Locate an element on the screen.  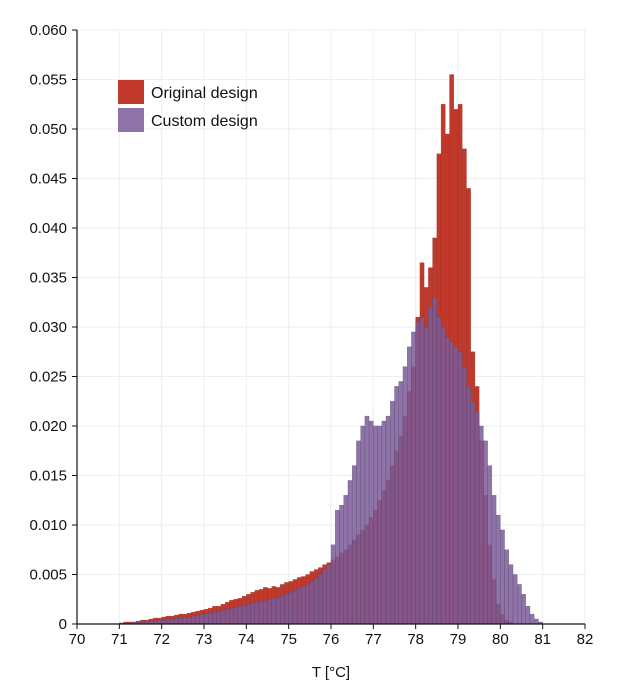
y-tick-label: 0.040 is located at coordinates (48, 228).